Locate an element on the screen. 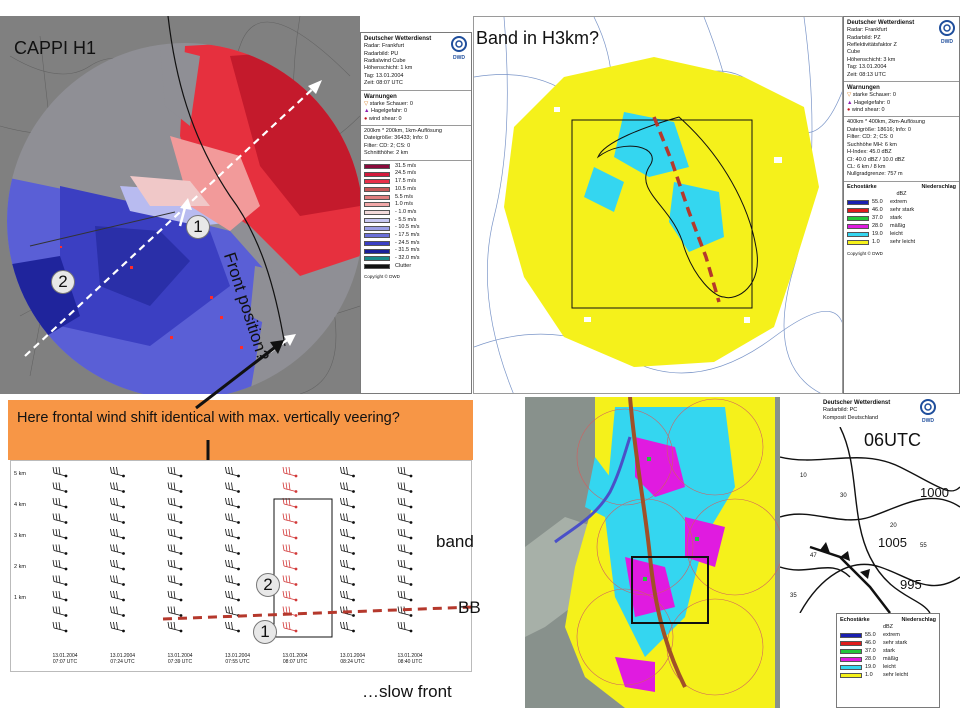  column-highlight-box is located at coordinates (303, 568).